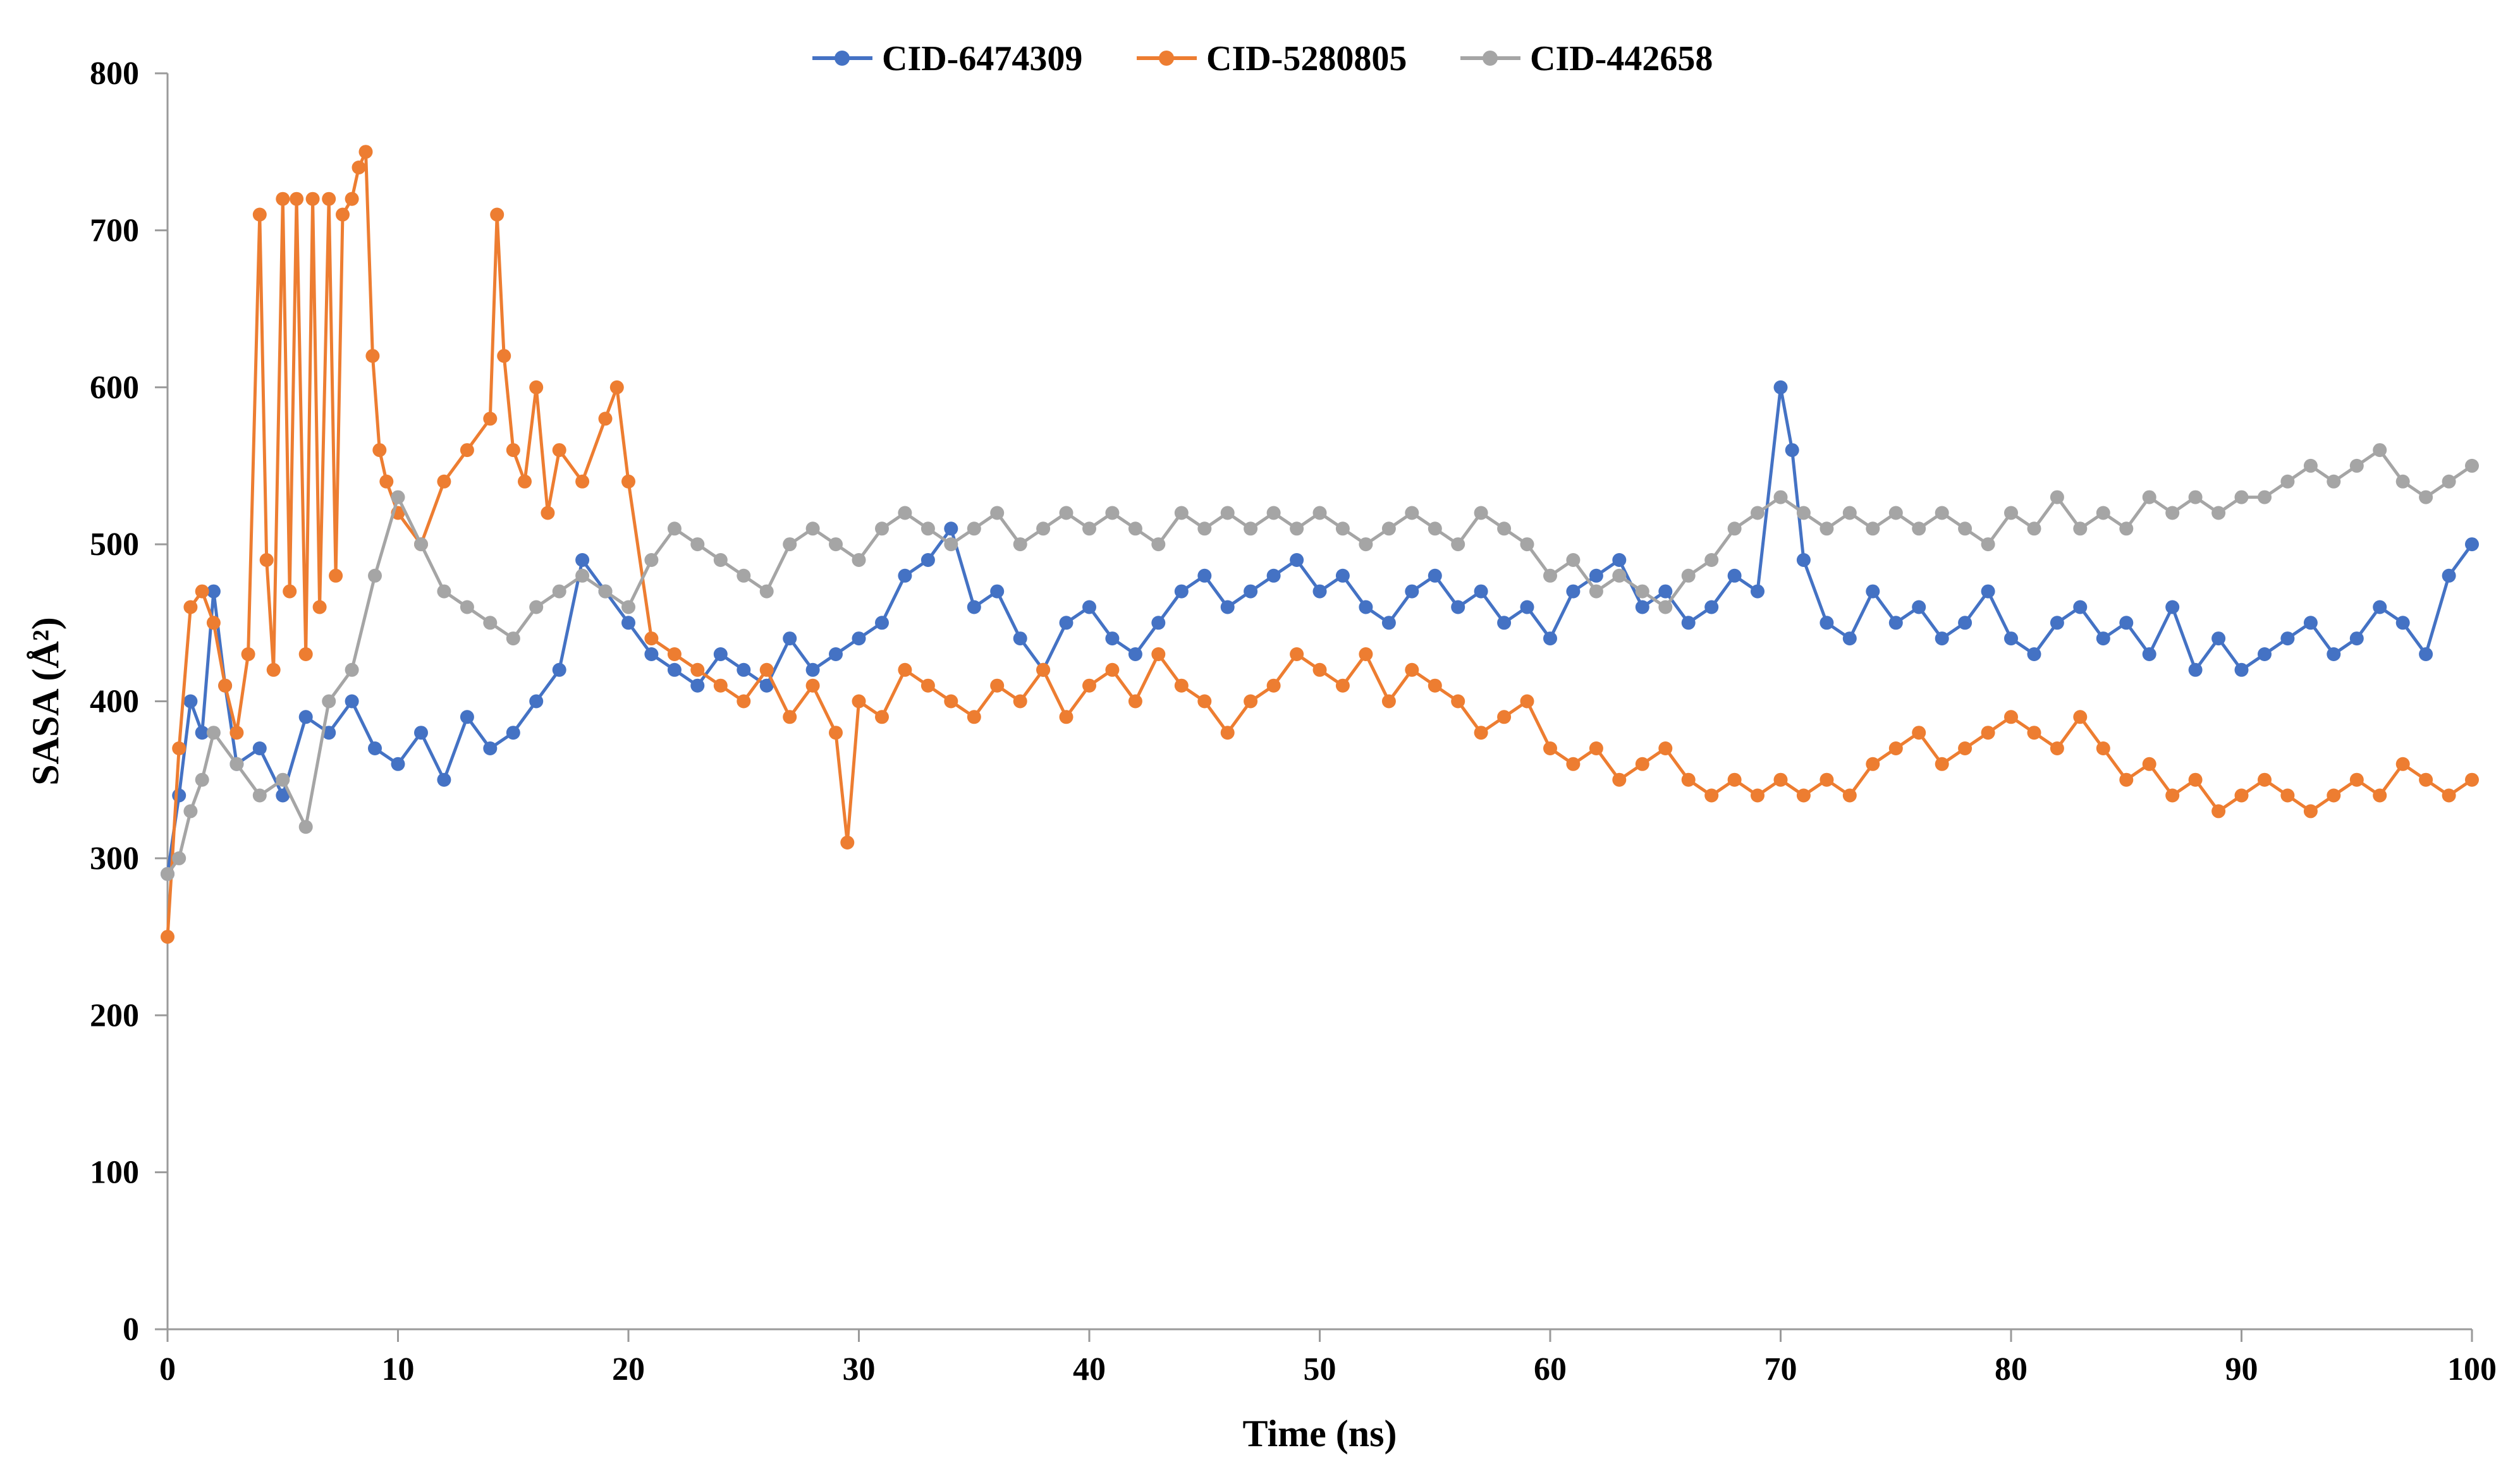 Image resolution: width=2520 pixels, height=1462 pixels. I want to click on x-tick-label: 40, so click(1089, 1369).